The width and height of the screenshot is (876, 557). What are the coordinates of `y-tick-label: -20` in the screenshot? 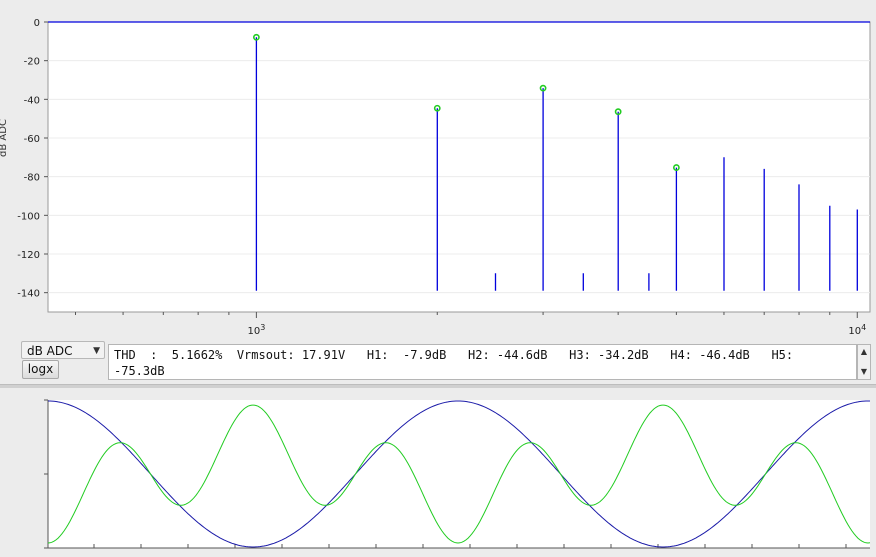 It's located at (32, 62).